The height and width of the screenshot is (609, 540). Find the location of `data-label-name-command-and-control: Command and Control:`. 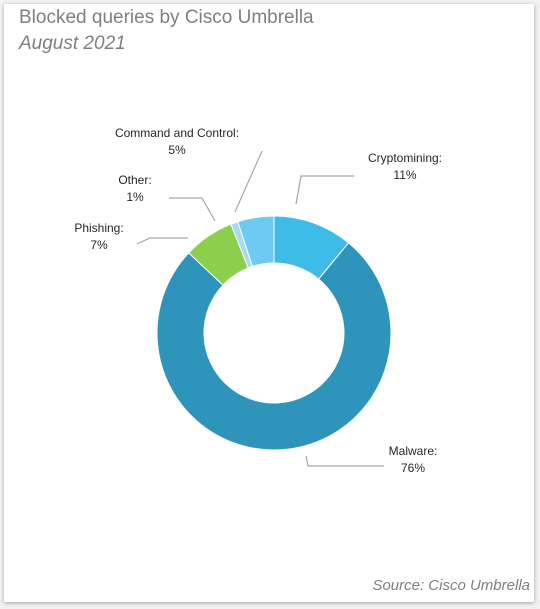

data-label-name-command-and-control: Command and Control: is located at coordinates (177, 133).